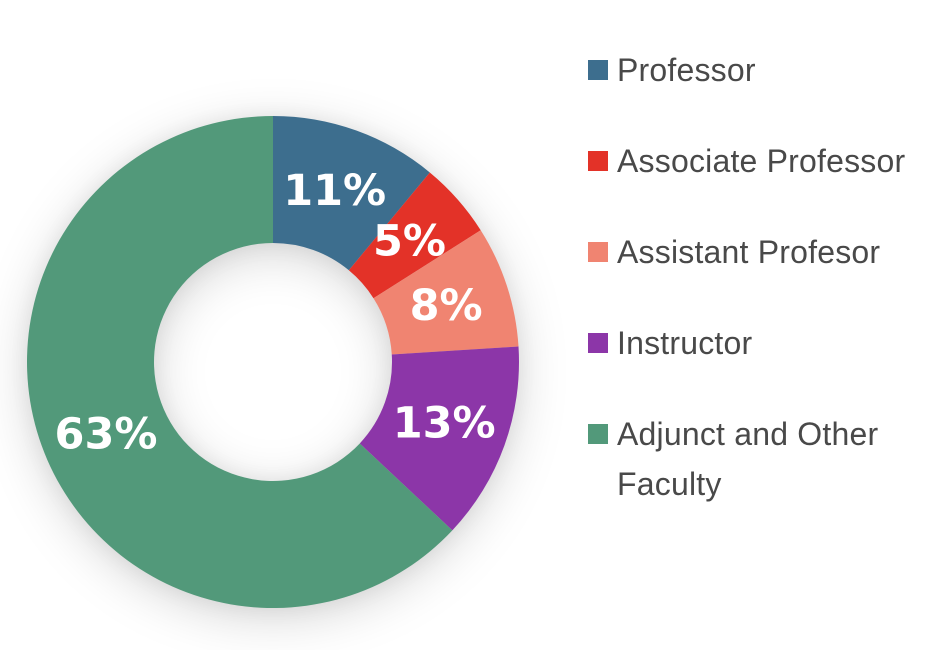 The width and height of the screenshot is (940, 650). What do you see at coordinates (756, 343) in the screenshot?
I see `legend-item-instructor: Instructor` at bounding box center [756, 343].